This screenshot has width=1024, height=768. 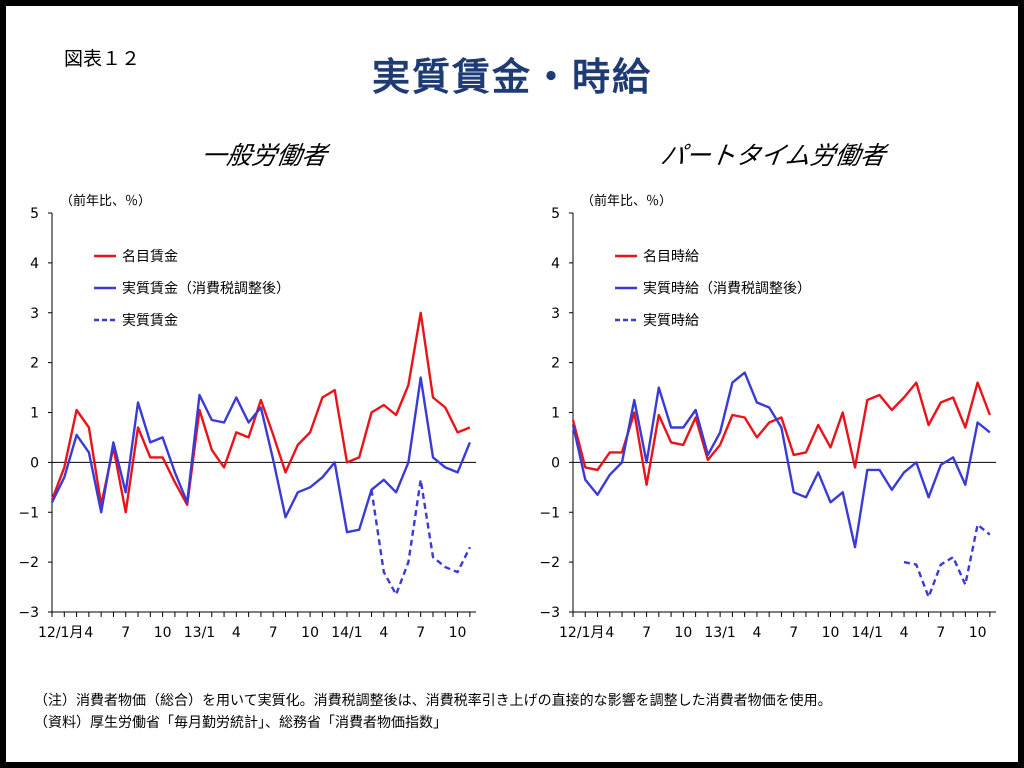 What do you see at coordinates (206, 289) in the screenshot?
I see `legend-label-1: 実質賃金（消費税調整後）` at bounding box center [206, 289].